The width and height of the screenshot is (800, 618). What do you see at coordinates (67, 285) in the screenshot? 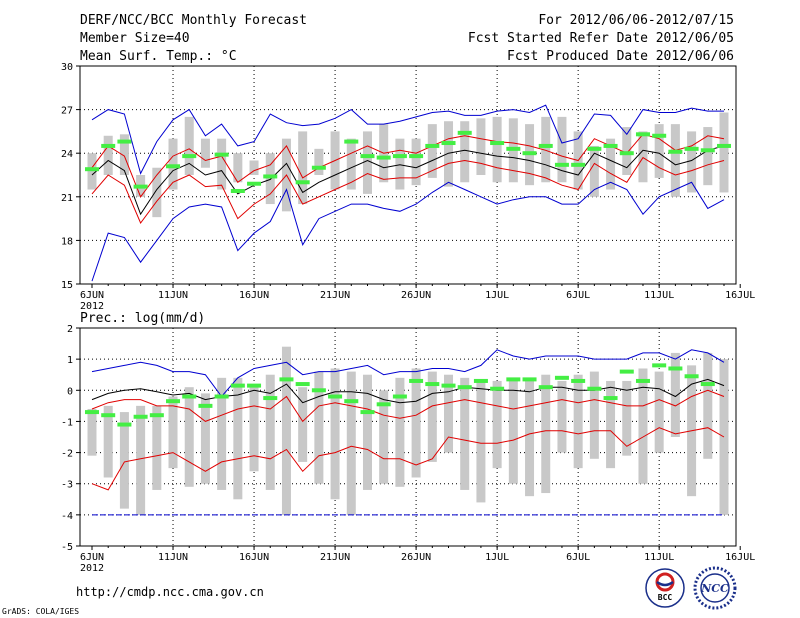
I see `temperature-ytick-label: 15` at bounding box center [67, 285].